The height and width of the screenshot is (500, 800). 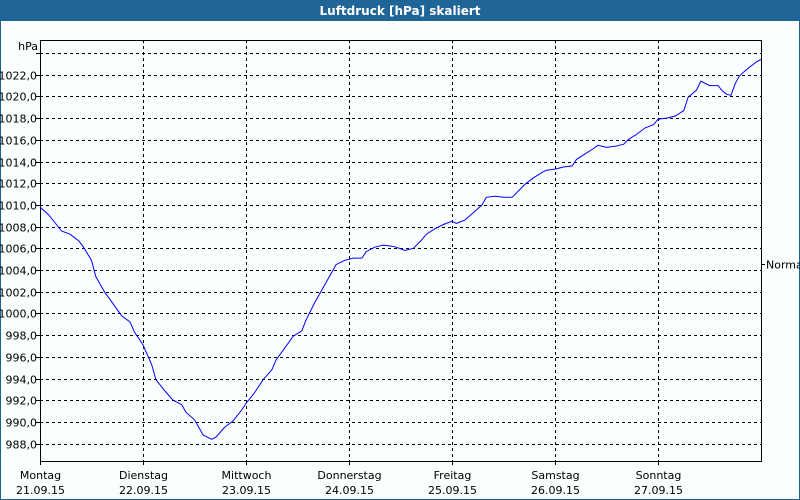 I want to click on y-tick-label: 1014,0, so click(x=18, y=163).